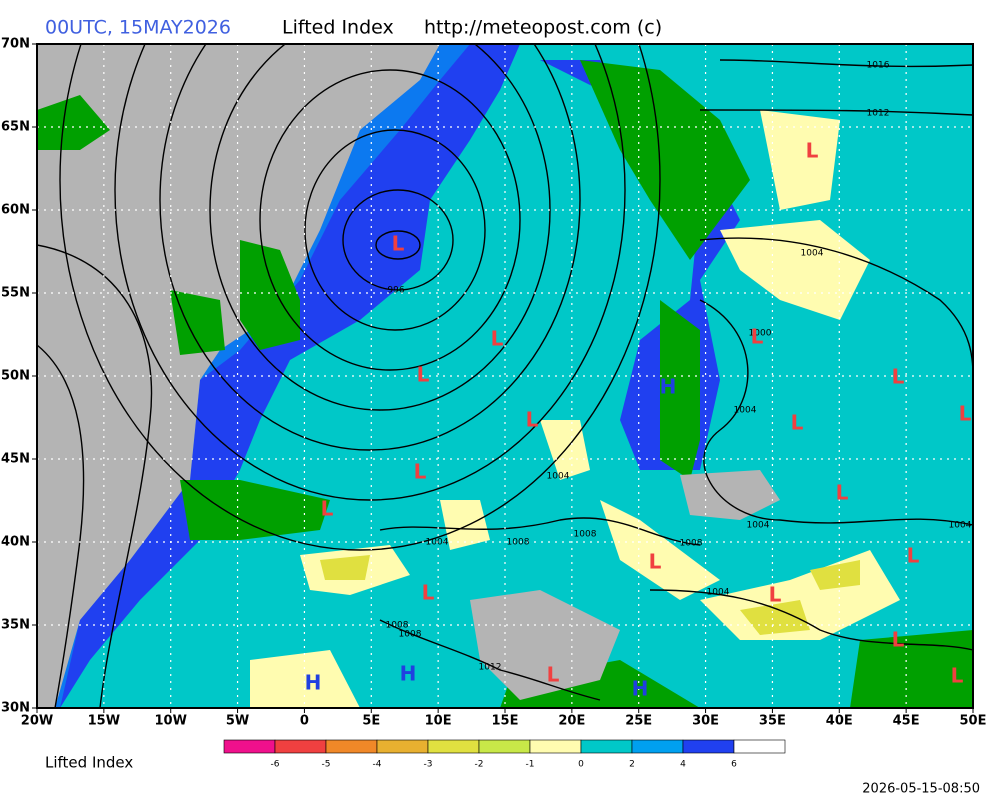  What do you see at coordinates (326, 765) in the screenshot?
I see `colorbar-tick: -5` at bounding box center [326, 765].